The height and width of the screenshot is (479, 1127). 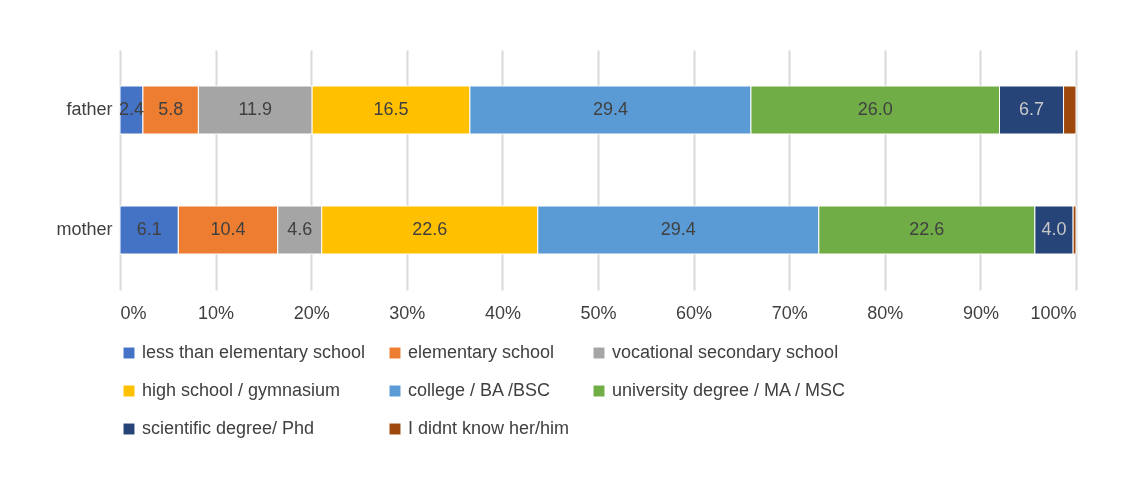 I want to click on x-tick-label: 30%, so click(x=407, y=312).